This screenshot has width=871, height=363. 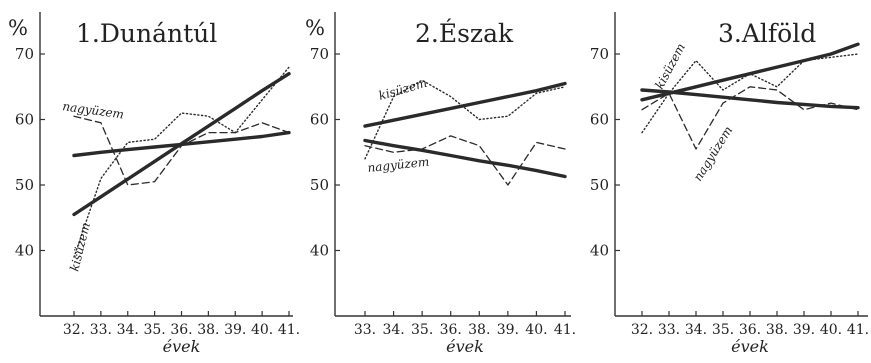 What do you see at coordinates (146, 33) in the screenshot?
I see `chart-title: 1.Dunántúl` at bounding box center [146, 33].